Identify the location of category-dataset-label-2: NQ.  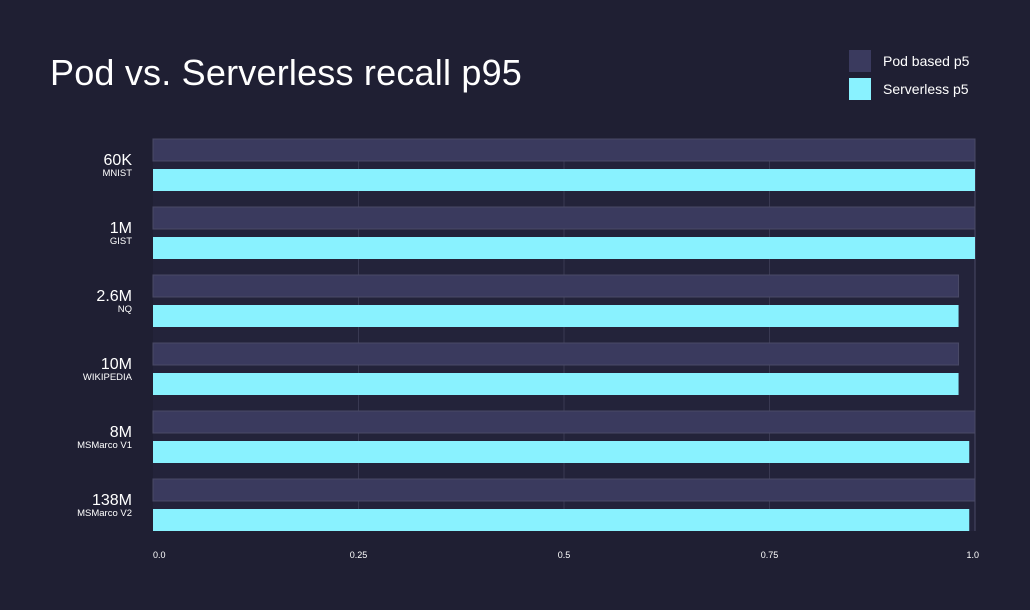
(125, 309).